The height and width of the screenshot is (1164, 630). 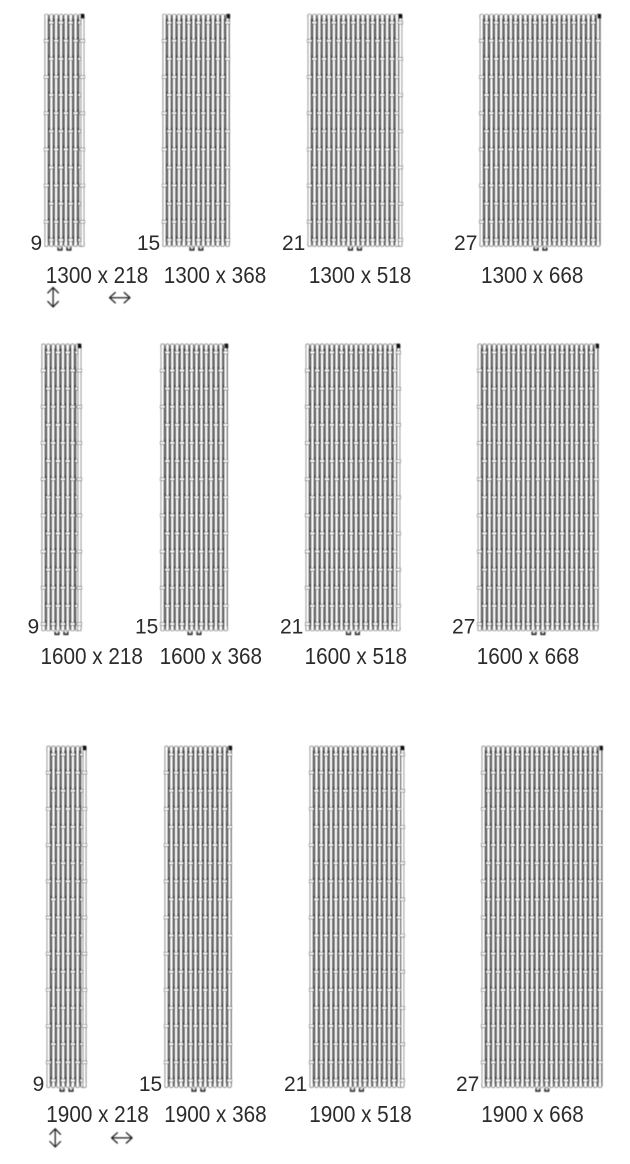 I want to click on svg-text: 1300 x 218, so click(x=97, y=275).